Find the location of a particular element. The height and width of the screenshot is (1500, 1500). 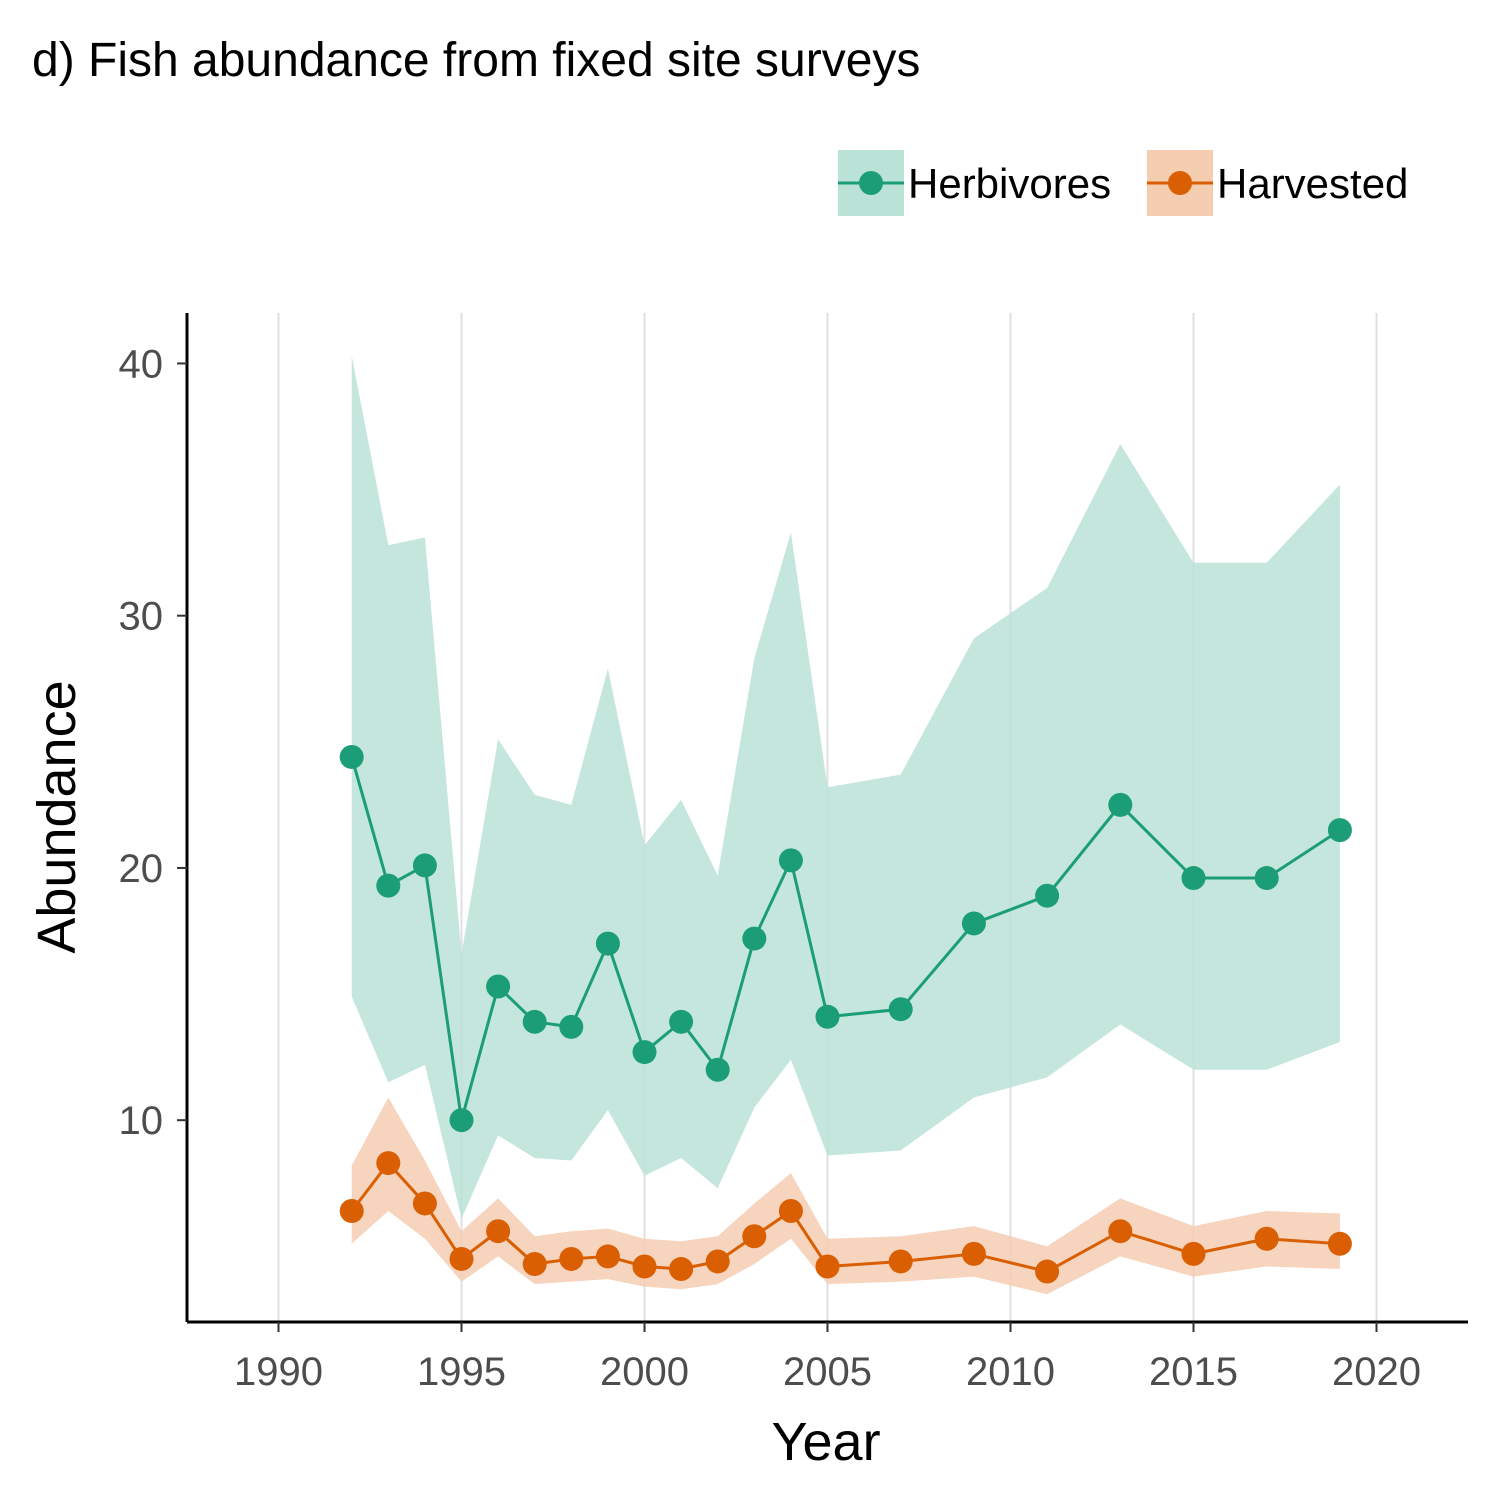

x-tick-label-1990: 1990 is located at coordinates (278, 1372).